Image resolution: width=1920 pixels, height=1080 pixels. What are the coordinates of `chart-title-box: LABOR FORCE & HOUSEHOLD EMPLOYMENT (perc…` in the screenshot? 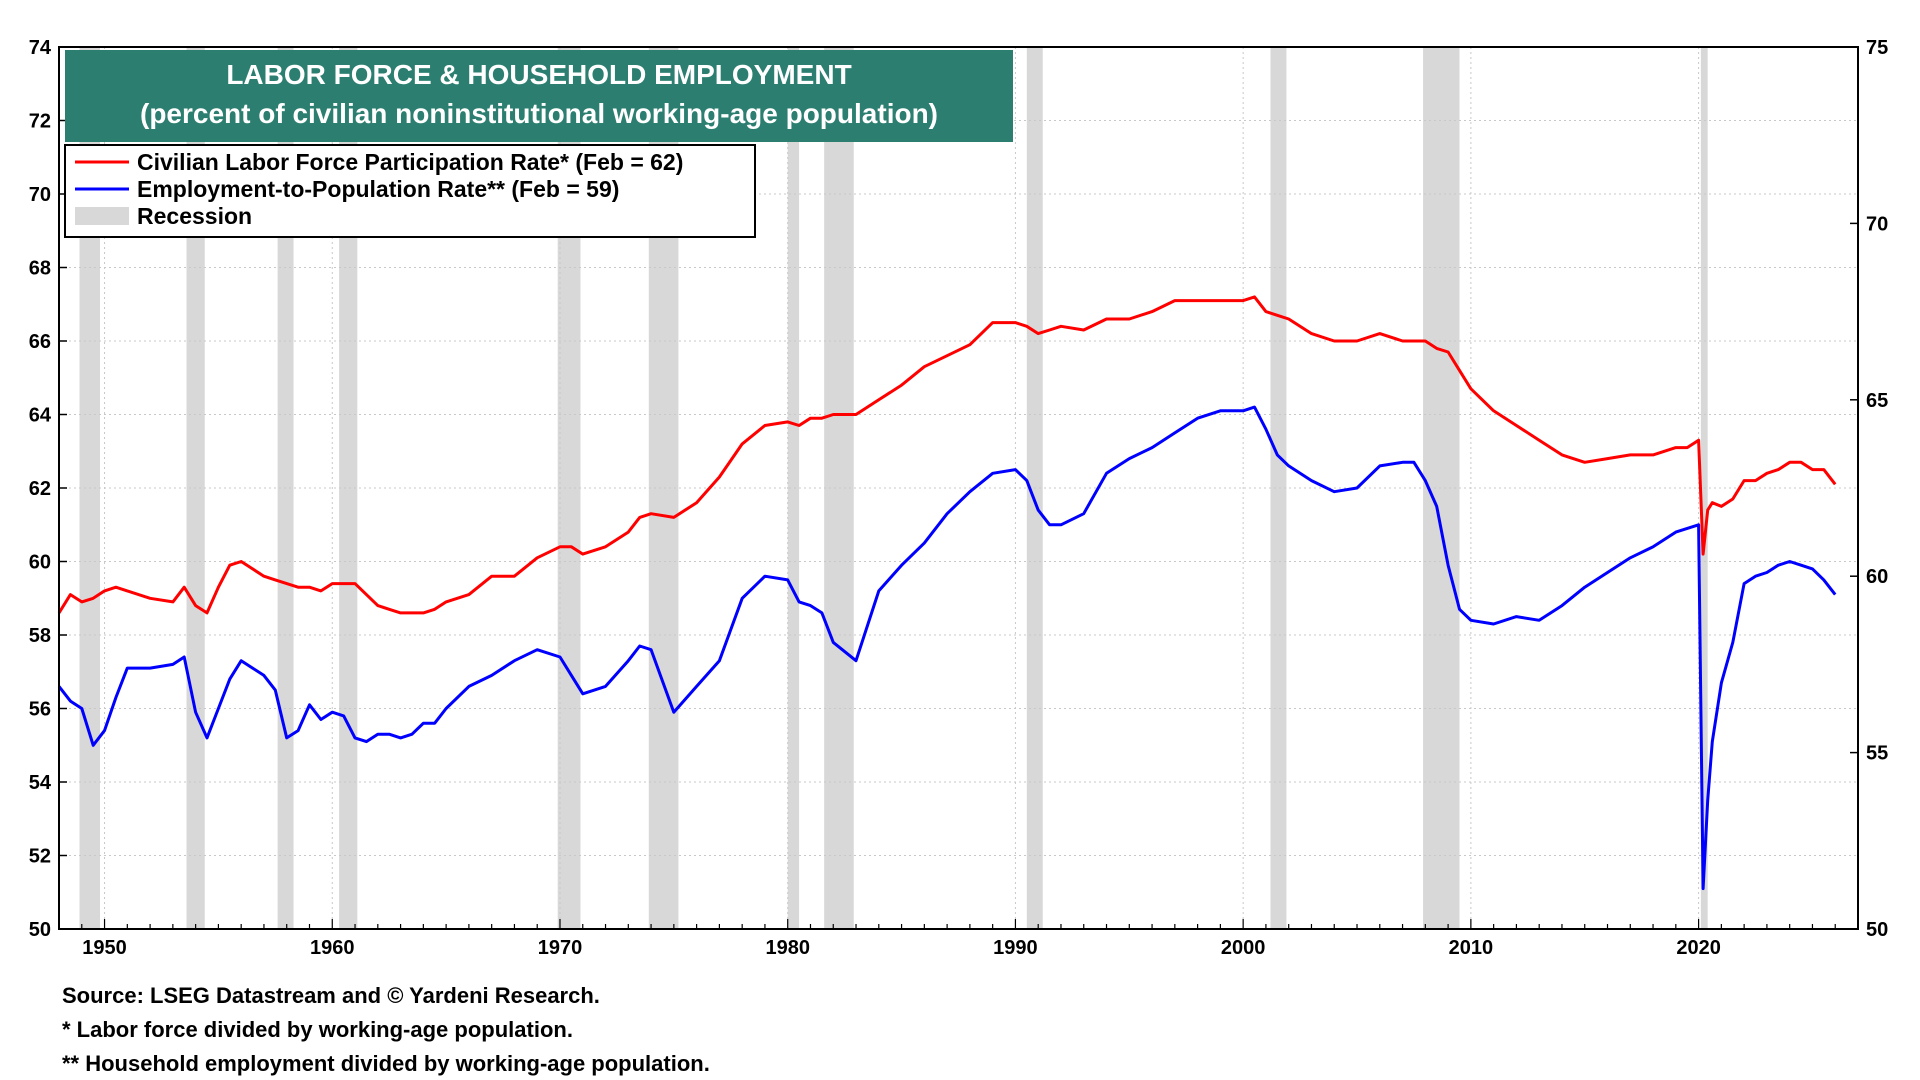 It's located at (539, 96).